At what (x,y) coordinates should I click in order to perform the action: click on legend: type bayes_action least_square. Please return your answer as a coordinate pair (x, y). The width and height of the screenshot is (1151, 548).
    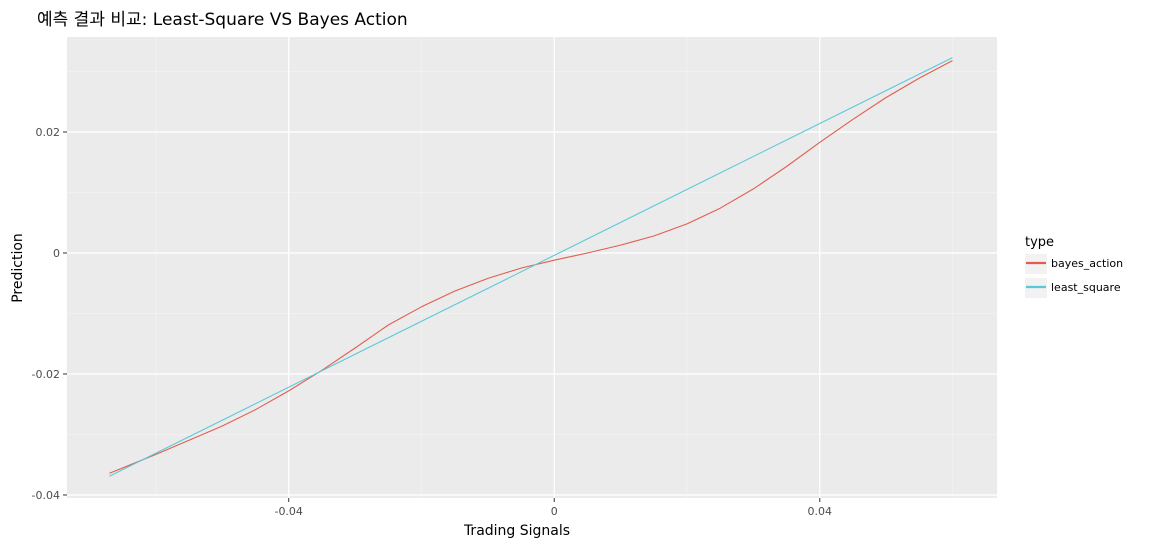
    Looking at the image, I should click on (1074, 266).